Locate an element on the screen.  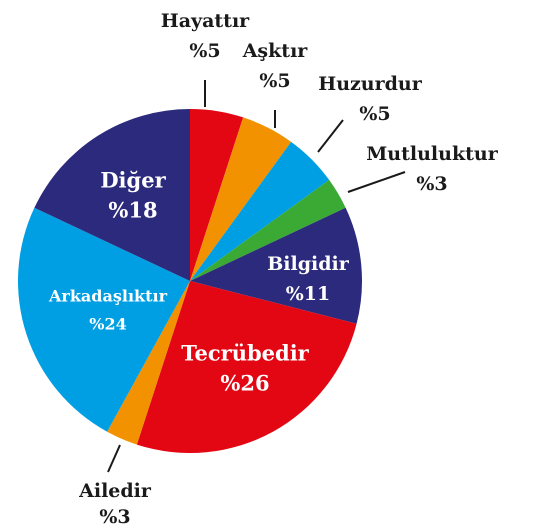
slice-label: Tecrübedir is located at coordinates (245, 353).